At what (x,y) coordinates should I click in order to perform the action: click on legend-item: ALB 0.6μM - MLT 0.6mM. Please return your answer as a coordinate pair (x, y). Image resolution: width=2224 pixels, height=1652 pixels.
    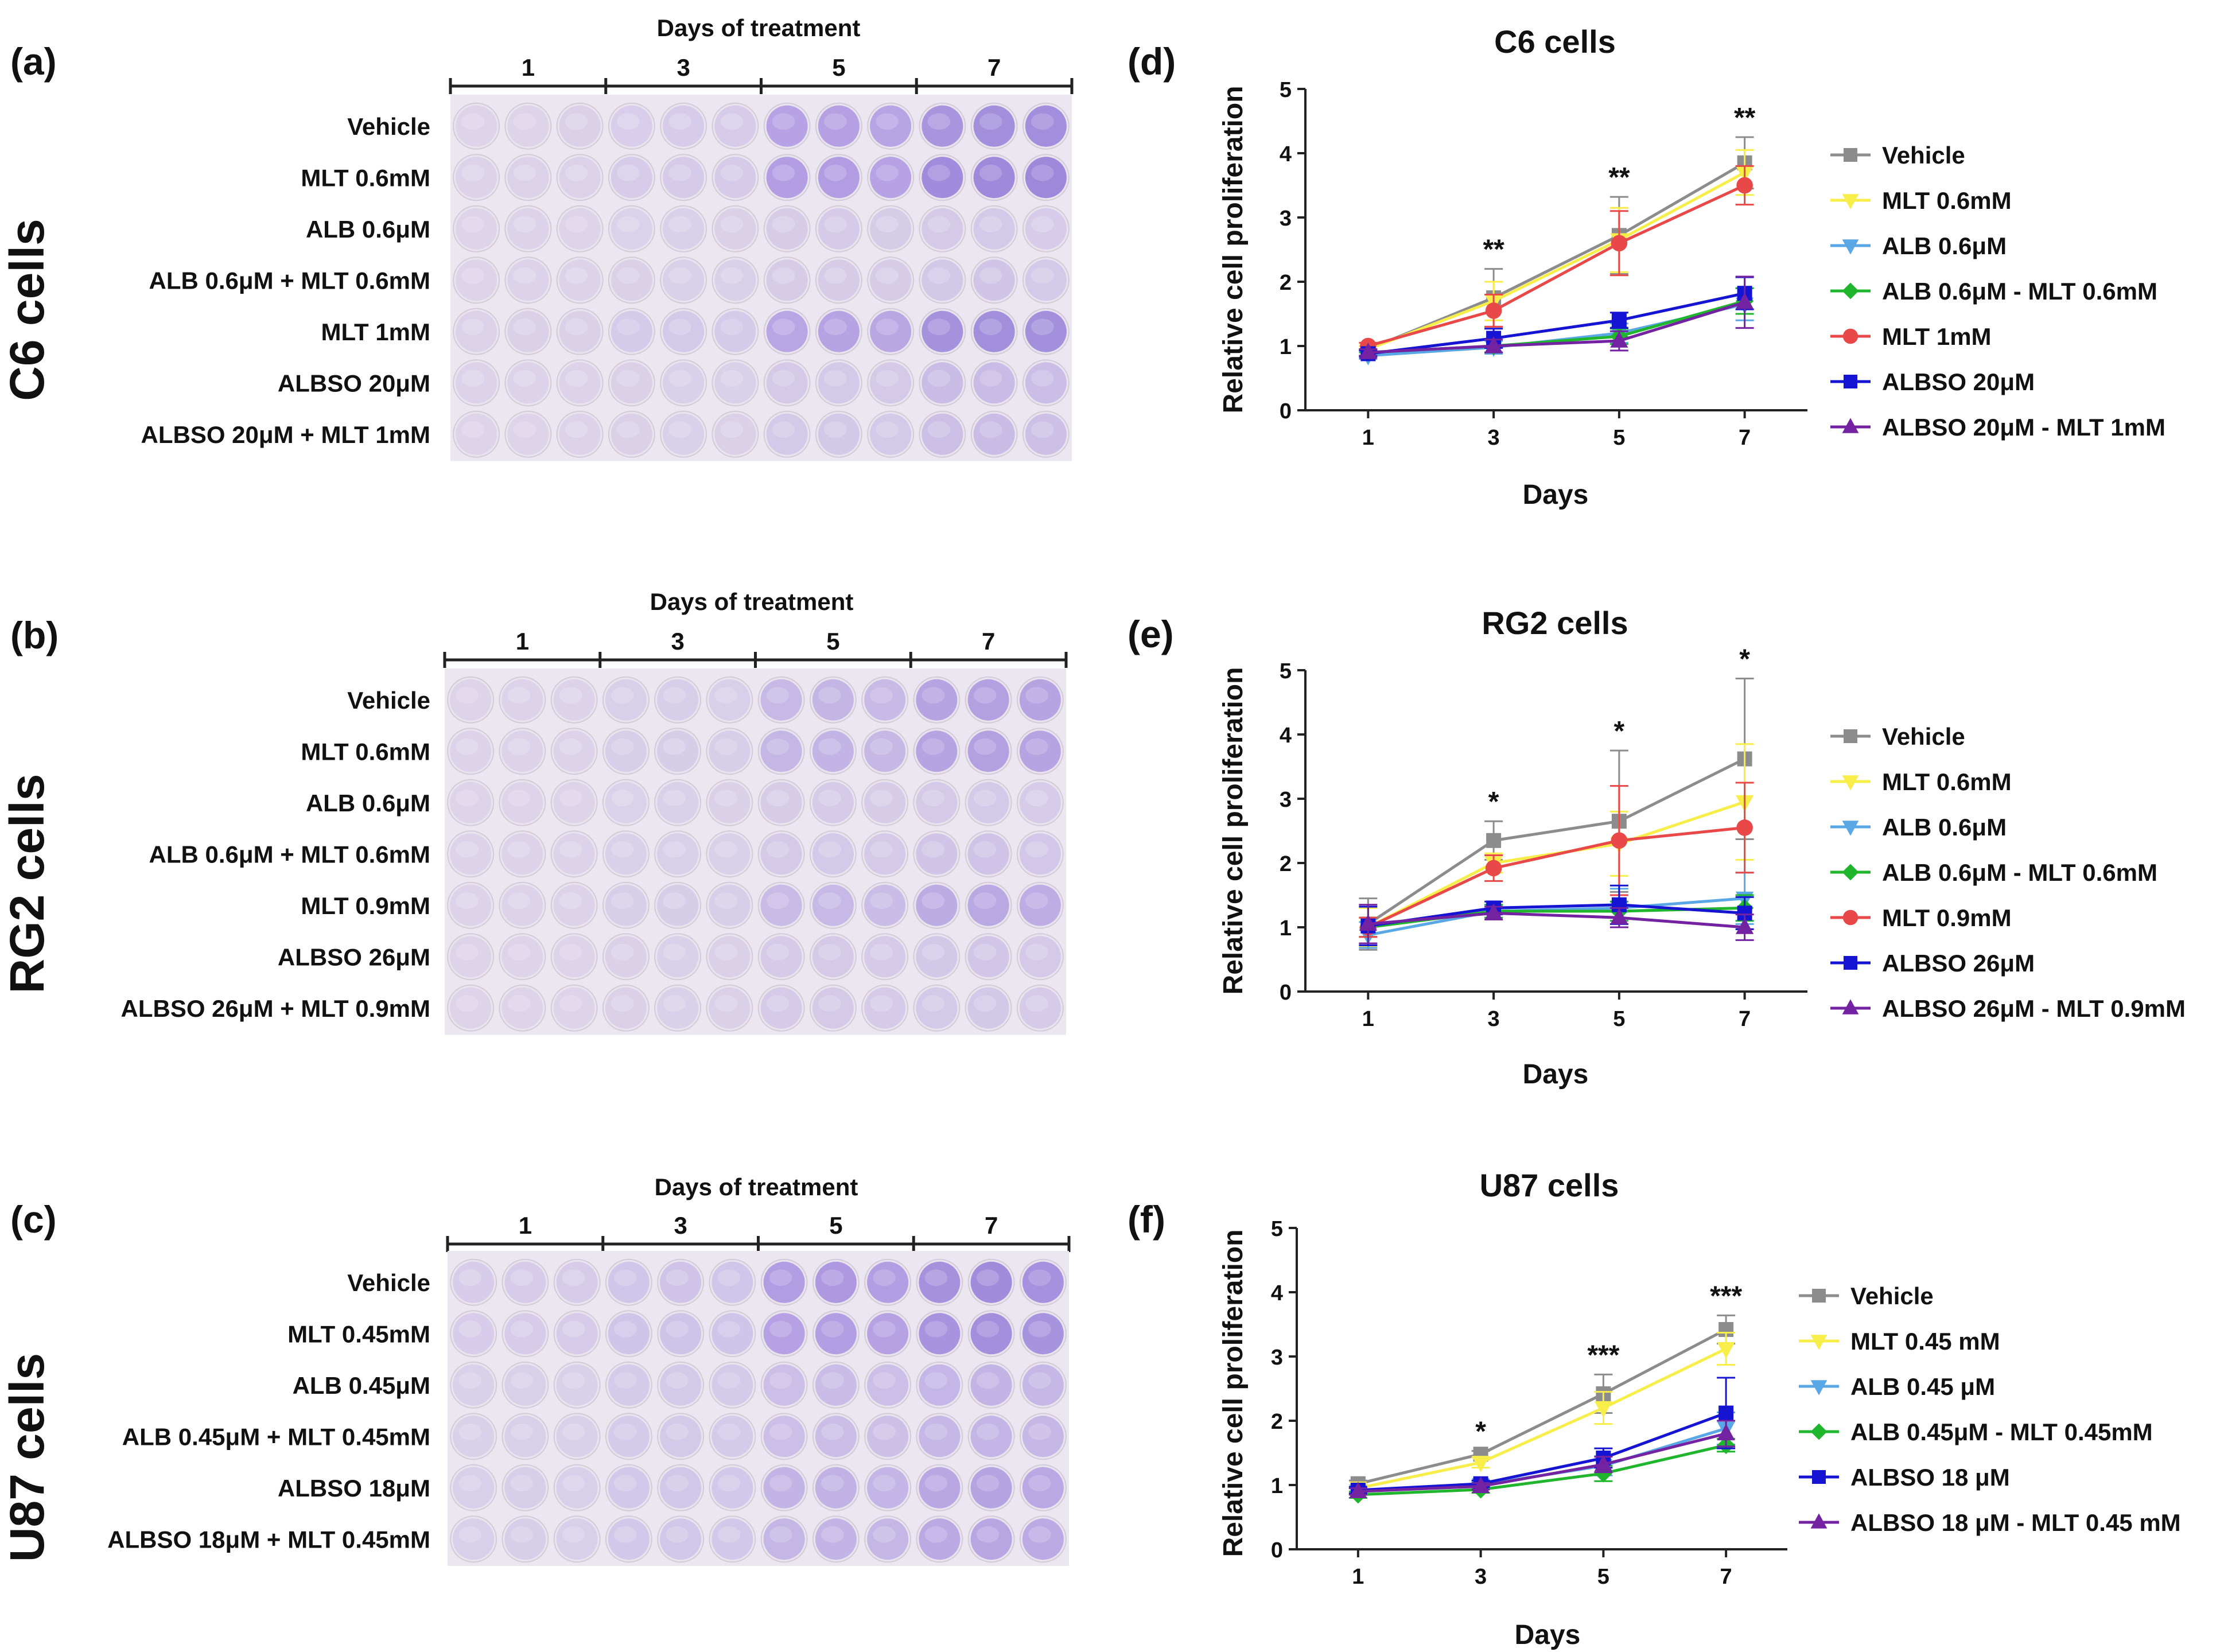
    Looking at the image, I should click on (1994, 291).